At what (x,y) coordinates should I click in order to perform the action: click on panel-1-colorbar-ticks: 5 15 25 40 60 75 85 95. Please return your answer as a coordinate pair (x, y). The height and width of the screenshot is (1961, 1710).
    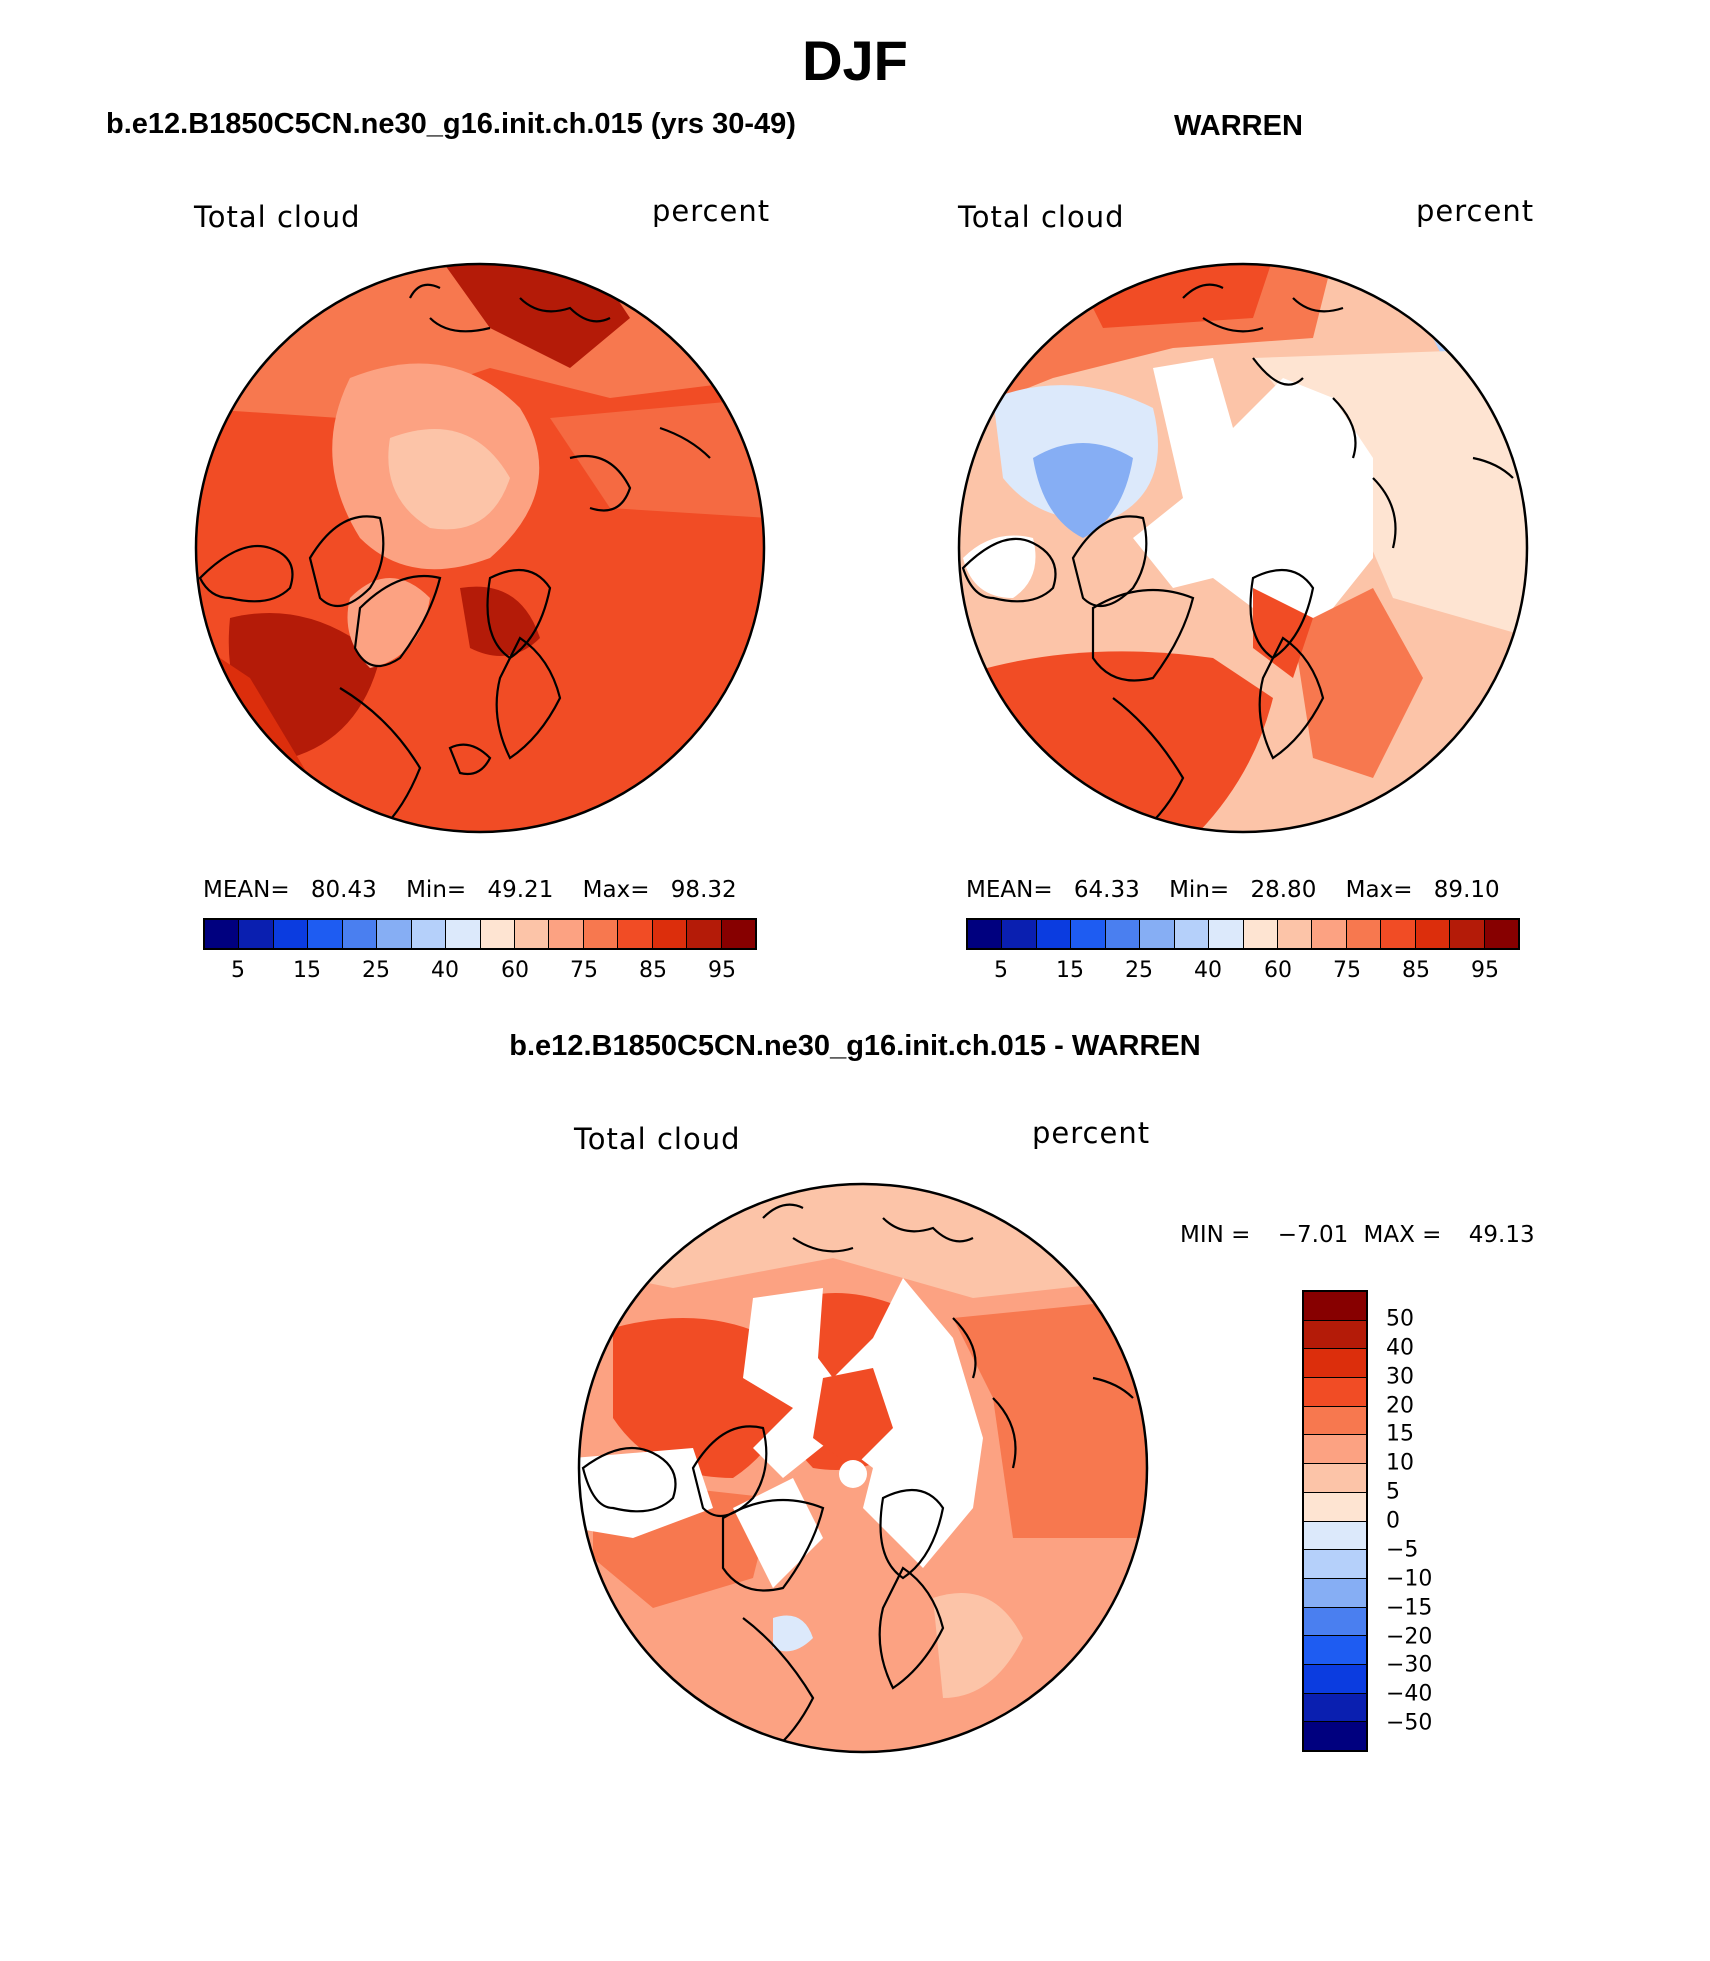
    Looking at the image, I should click on (480, 973).